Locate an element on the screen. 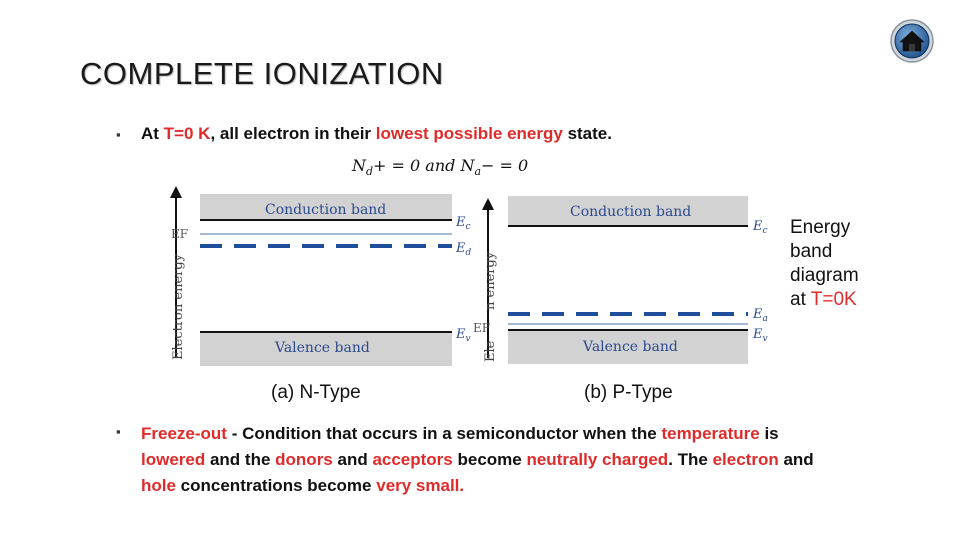 The width and height of the screenshot is (960, 540). statement-text-1: At is located at coordinates (152, 133).